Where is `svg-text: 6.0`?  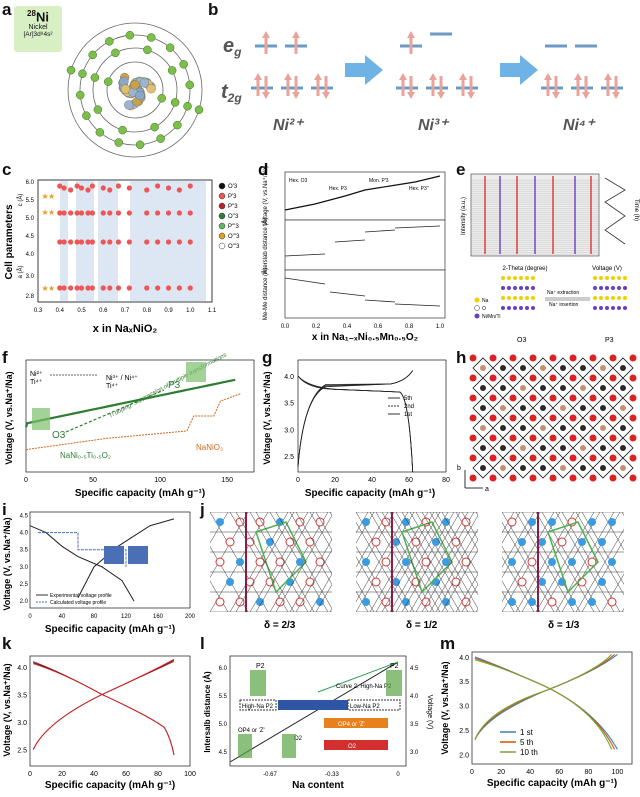 svg-text: 6.0 is located at coordinates (223, 669).